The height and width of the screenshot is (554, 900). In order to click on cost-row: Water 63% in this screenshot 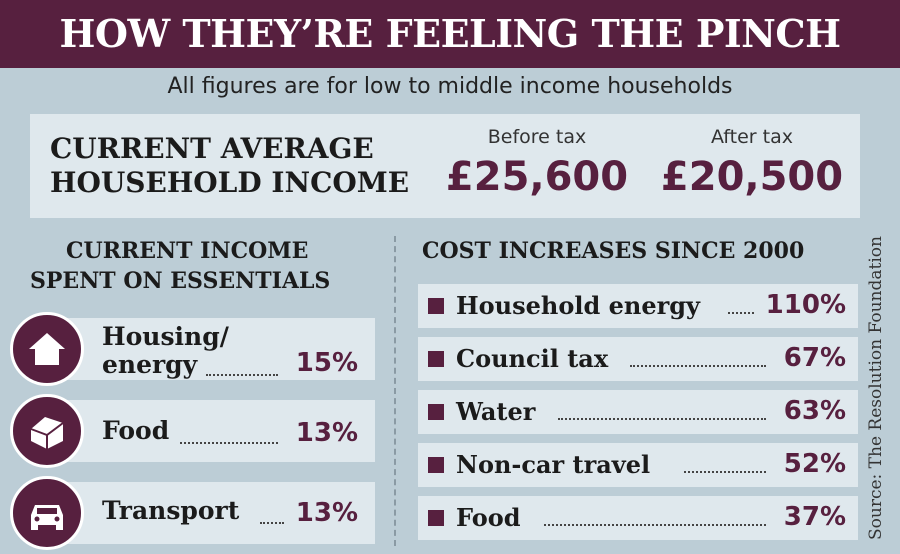, I will do `click(638, 412)`.